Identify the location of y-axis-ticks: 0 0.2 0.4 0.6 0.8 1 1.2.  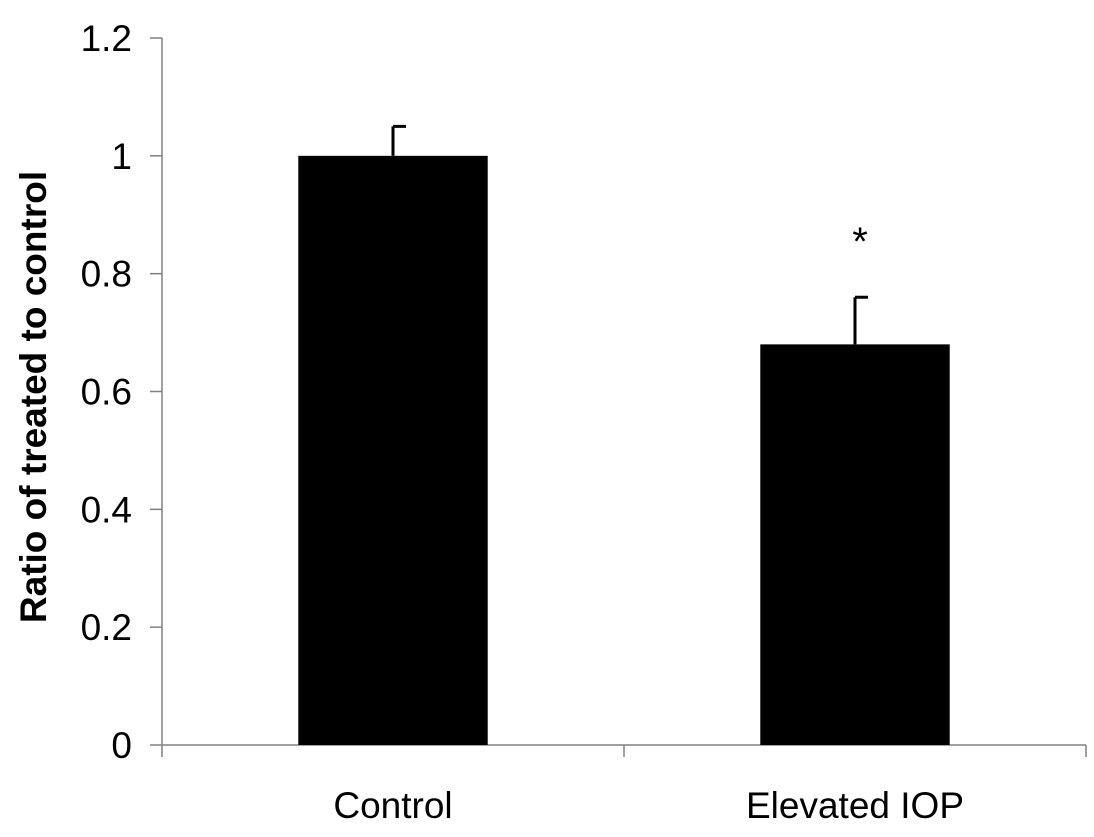
(121, 392).